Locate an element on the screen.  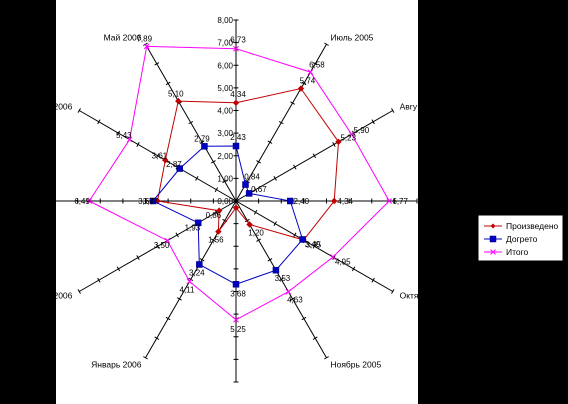
data-label: 3,45 is located at coordinates (314, 245).